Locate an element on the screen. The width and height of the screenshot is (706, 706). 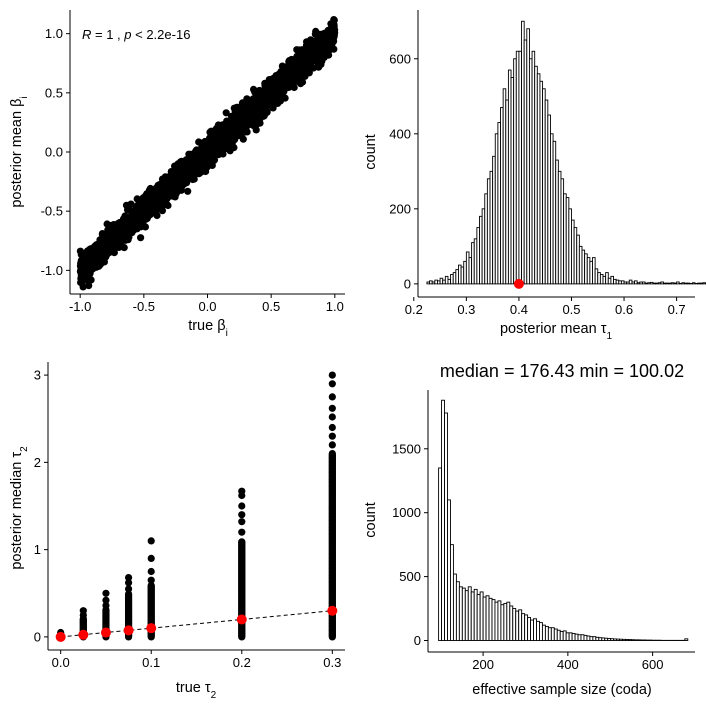
beta-y-tick-label: 1.0 is located at coordinates (54, 33).